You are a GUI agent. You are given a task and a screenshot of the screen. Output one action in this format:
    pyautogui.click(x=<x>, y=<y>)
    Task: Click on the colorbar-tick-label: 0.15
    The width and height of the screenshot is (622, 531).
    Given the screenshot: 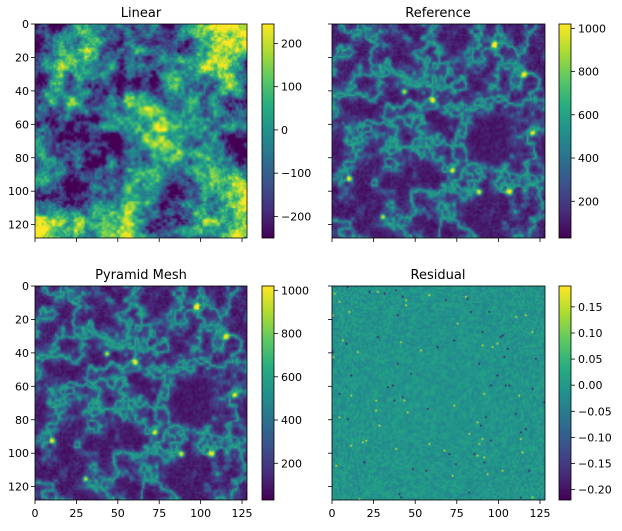 What is the action you would take?
    pyautogui.click(x=590, y=307)
    